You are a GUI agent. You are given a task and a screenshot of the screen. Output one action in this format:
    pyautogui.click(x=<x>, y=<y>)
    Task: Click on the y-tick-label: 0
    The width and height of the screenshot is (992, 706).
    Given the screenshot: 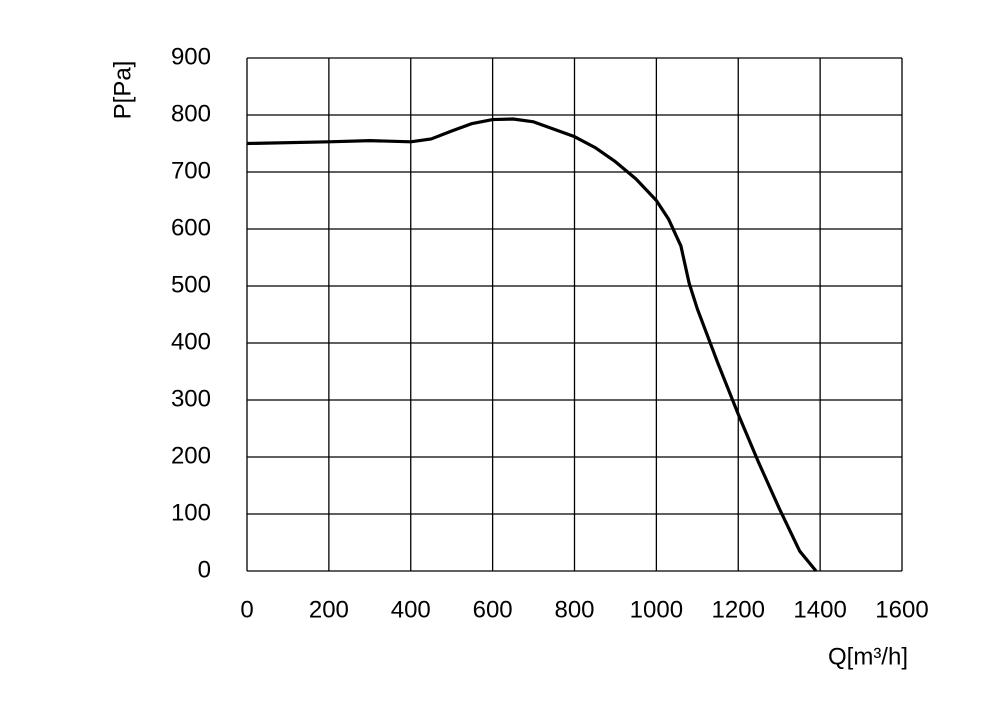 What is the action you would take?
    pyautogui.click(x=204, y=569)
    